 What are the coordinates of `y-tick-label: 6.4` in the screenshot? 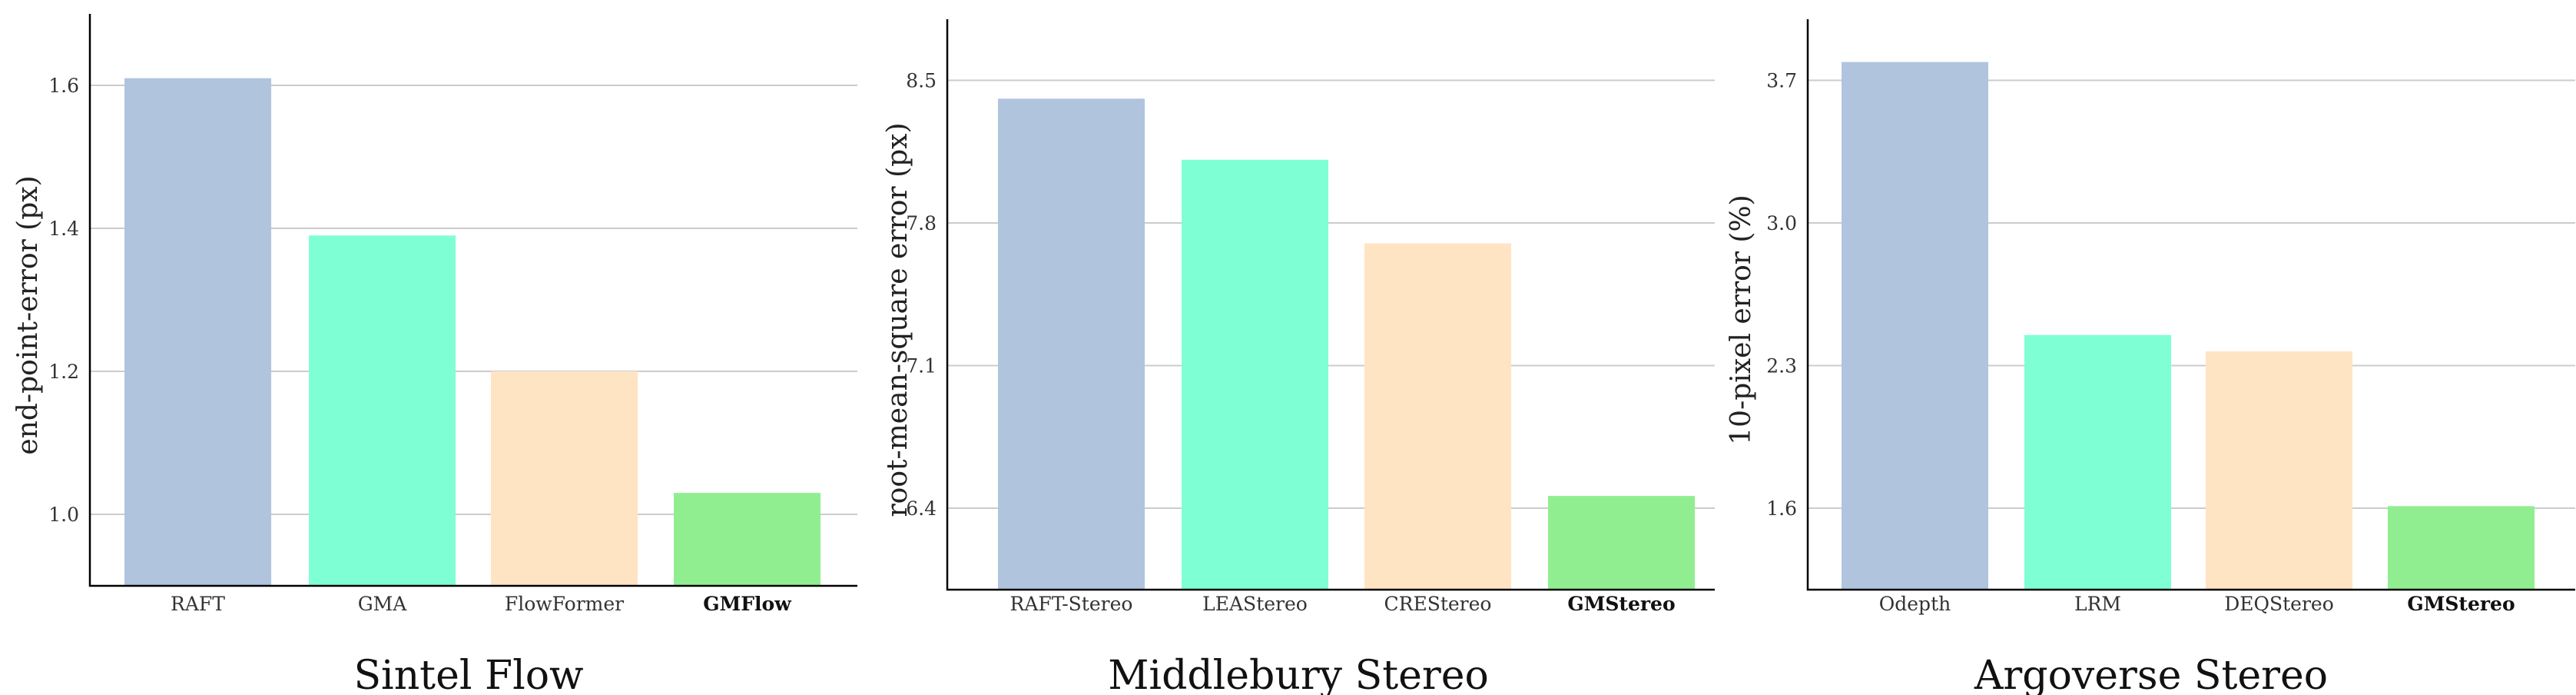 It's located at (921, 508).